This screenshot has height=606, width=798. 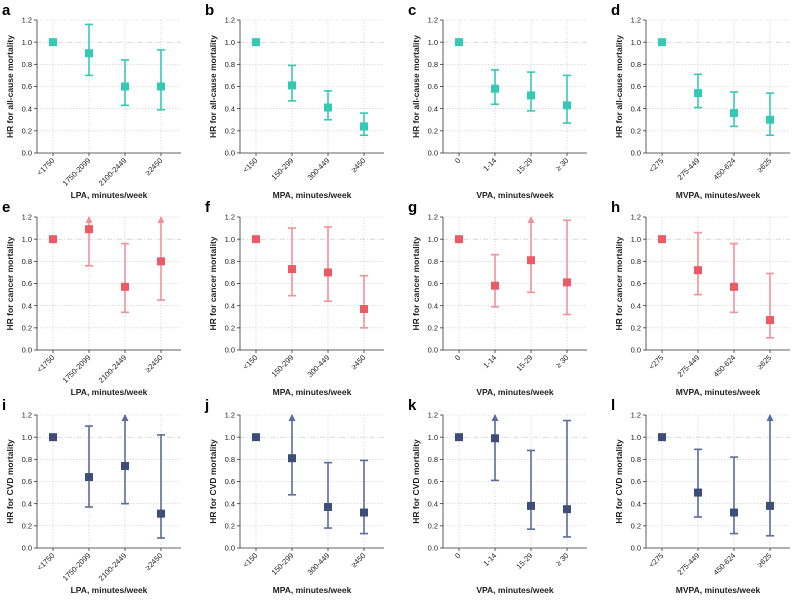 I want to click on y-tick-label: 1.2, so click(x=230, y=20).